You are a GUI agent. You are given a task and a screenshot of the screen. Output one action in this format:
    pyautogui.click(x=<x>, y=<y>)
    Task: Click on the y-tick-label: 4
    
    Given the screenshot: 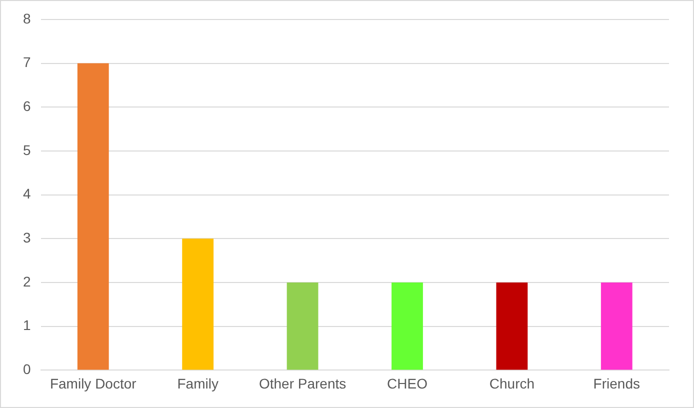 What is the action you would take?
    pyautogui.click(x=26, y=194)
    